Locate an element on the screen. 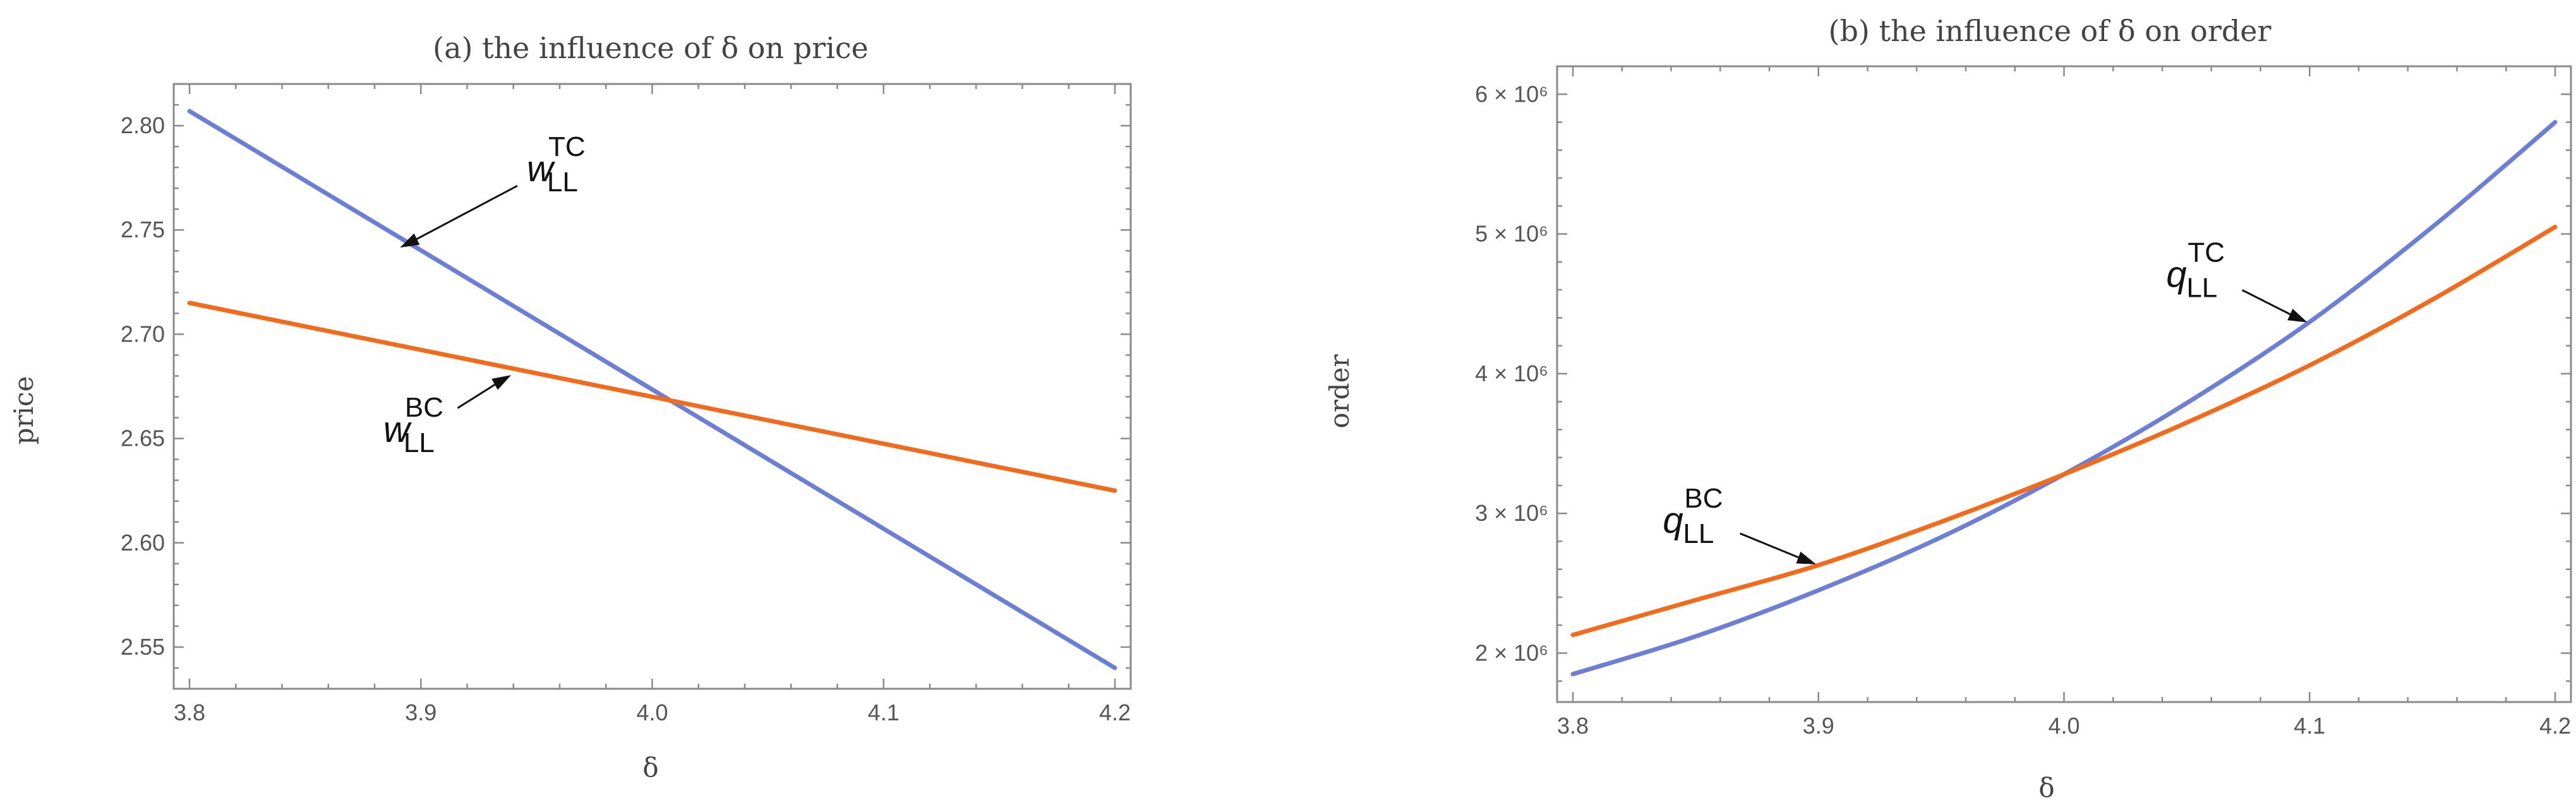  x-tick-label-price: 4.0 is located at coordinates (652, 712).